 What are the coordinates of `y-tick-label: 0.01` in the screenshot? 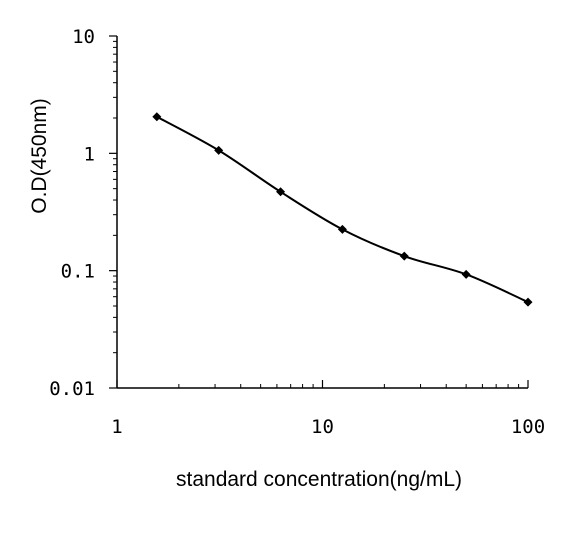 It's located at (72, 389).